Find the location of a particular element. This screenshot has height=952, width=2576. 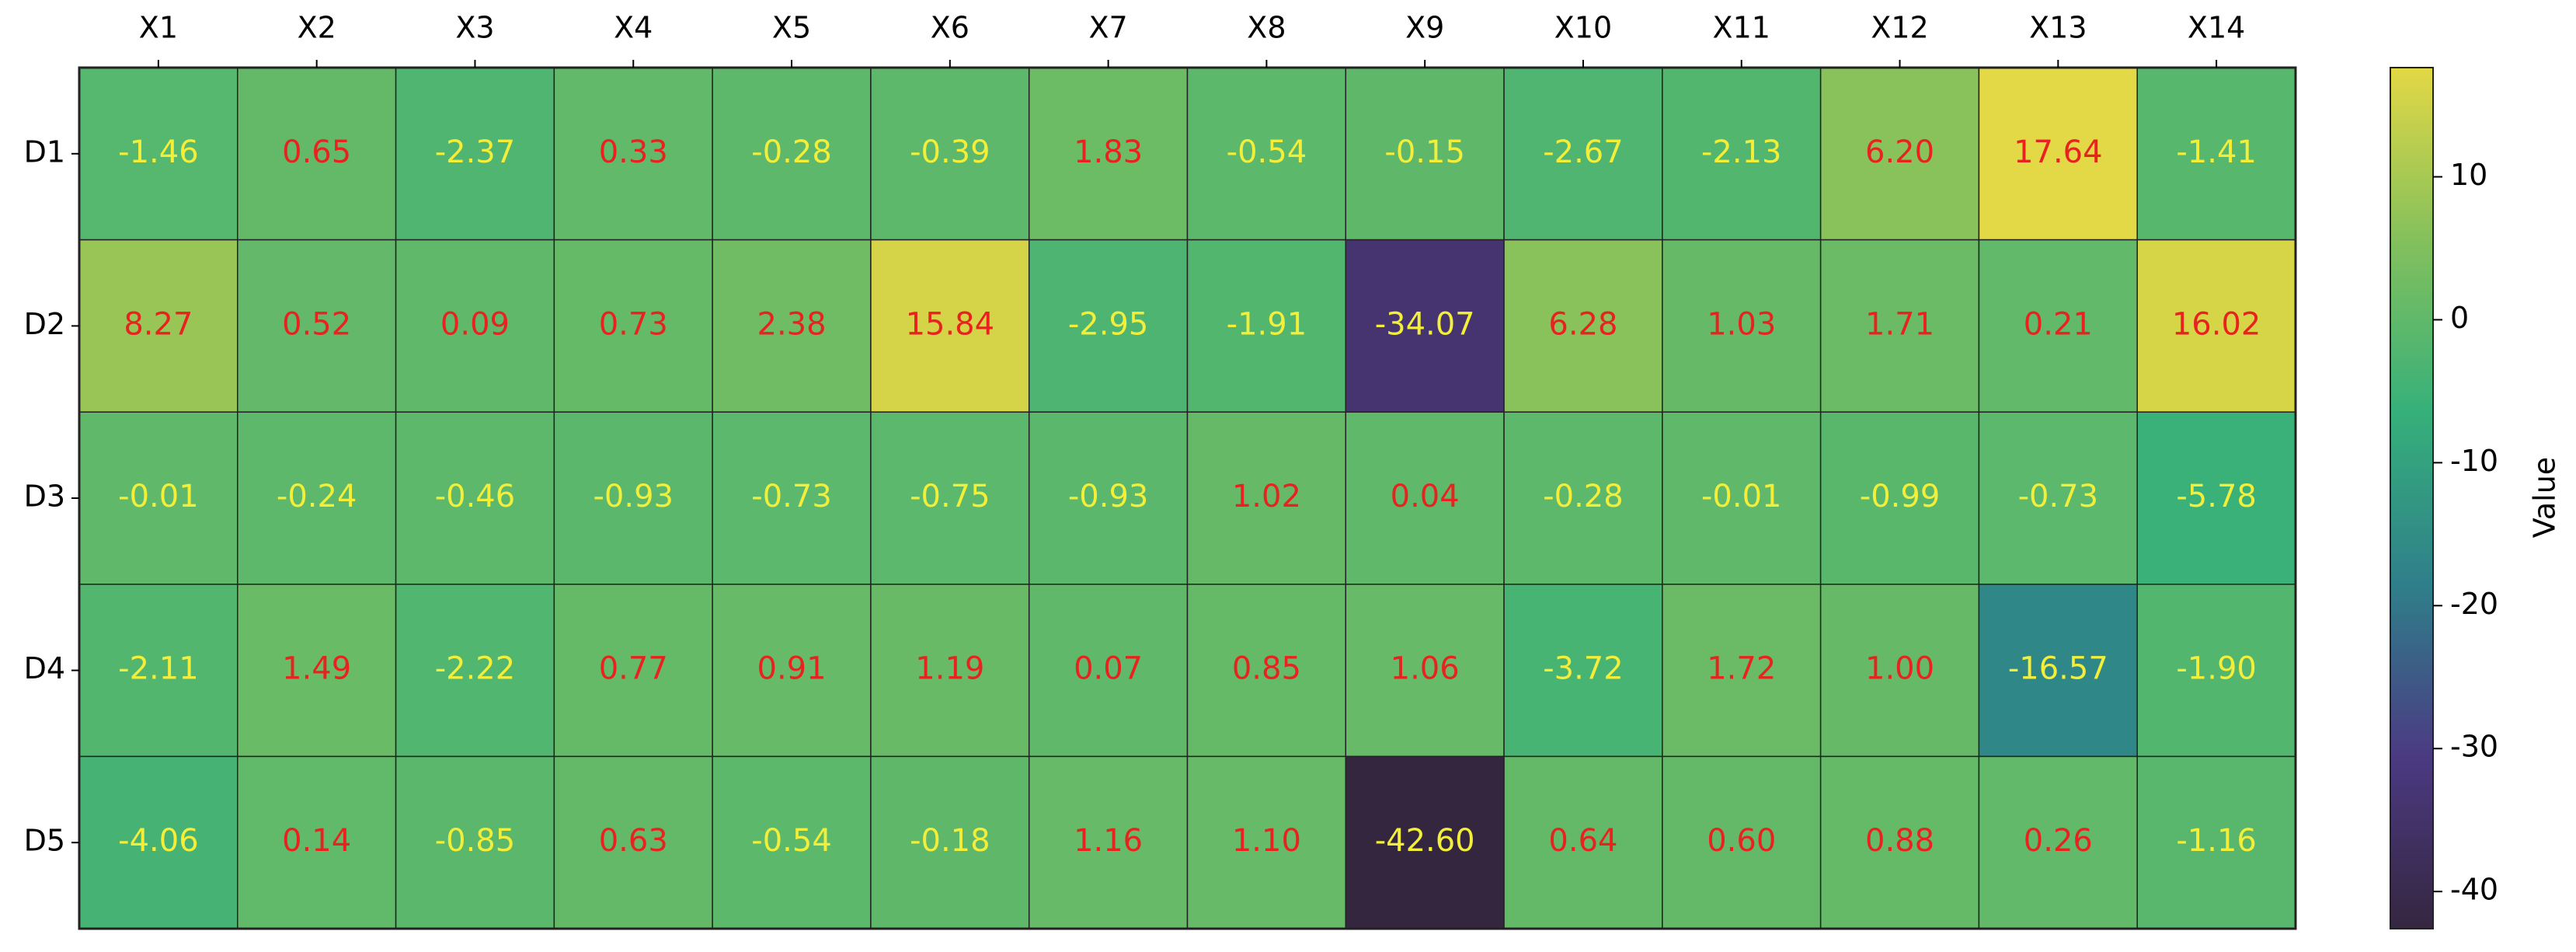

x-tick-label: X11 is located at coordinates (1741, 28).